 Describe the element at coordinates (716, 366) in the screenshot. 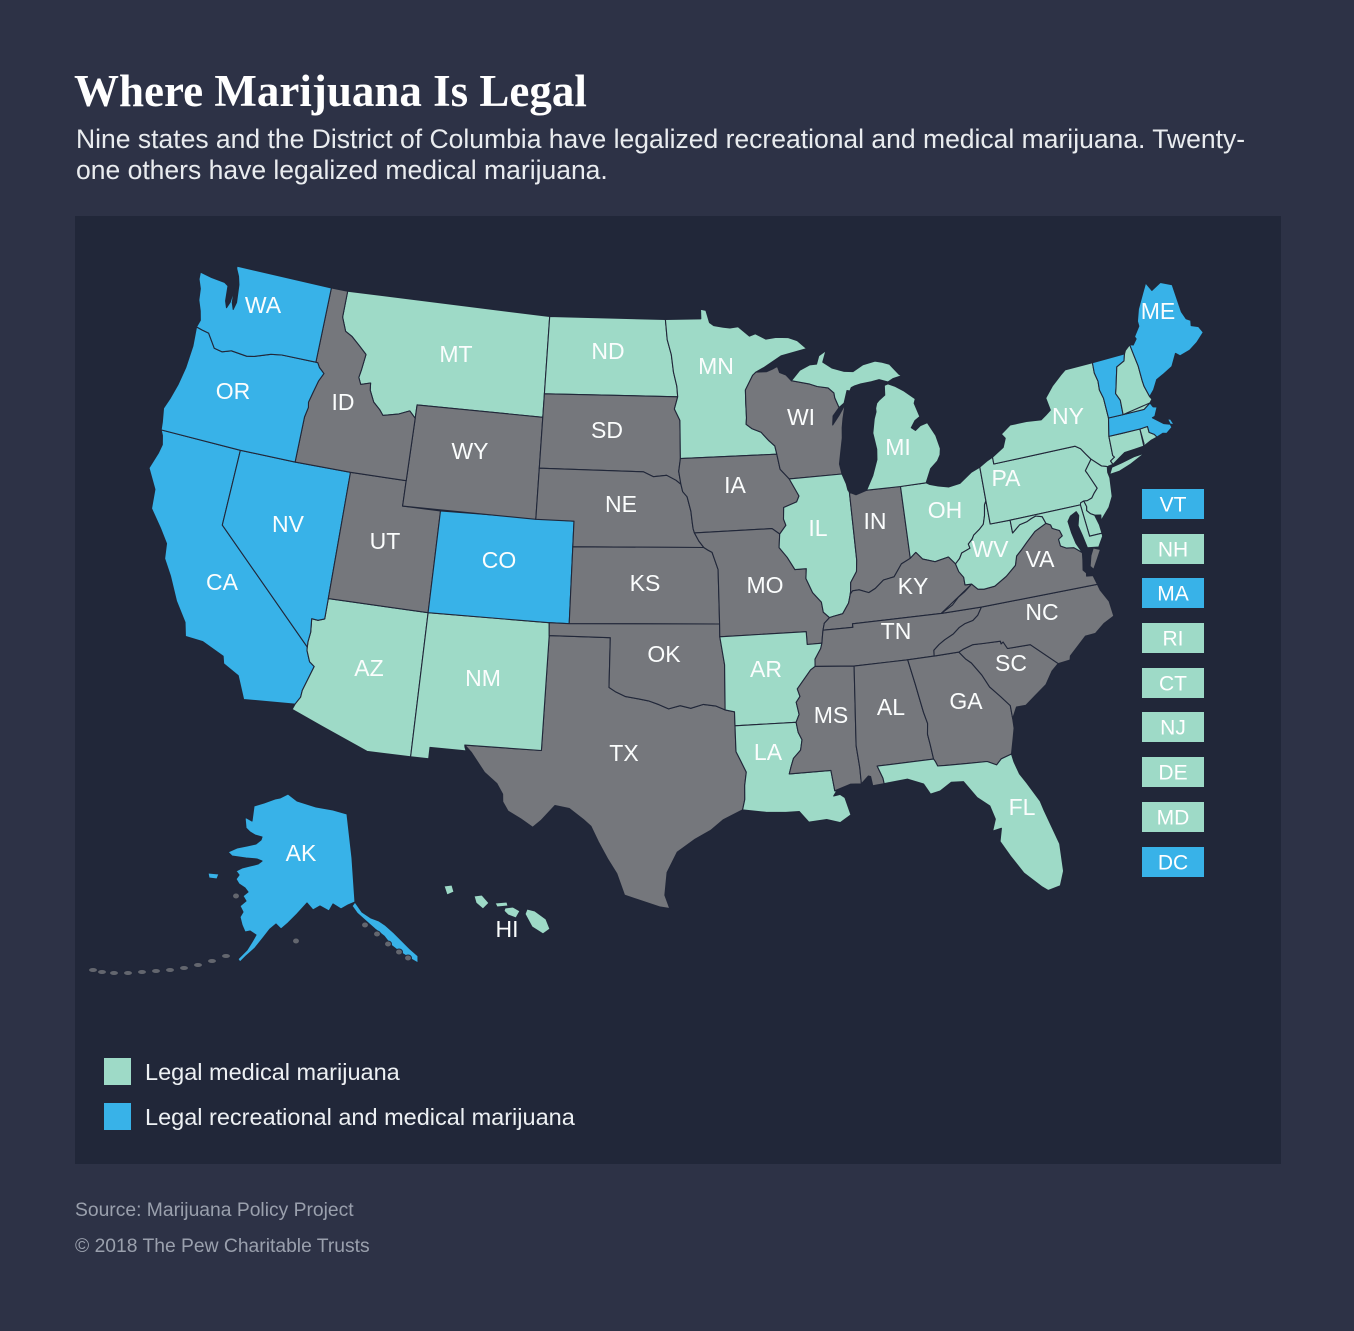

I see `svg-text: MN` at that location.